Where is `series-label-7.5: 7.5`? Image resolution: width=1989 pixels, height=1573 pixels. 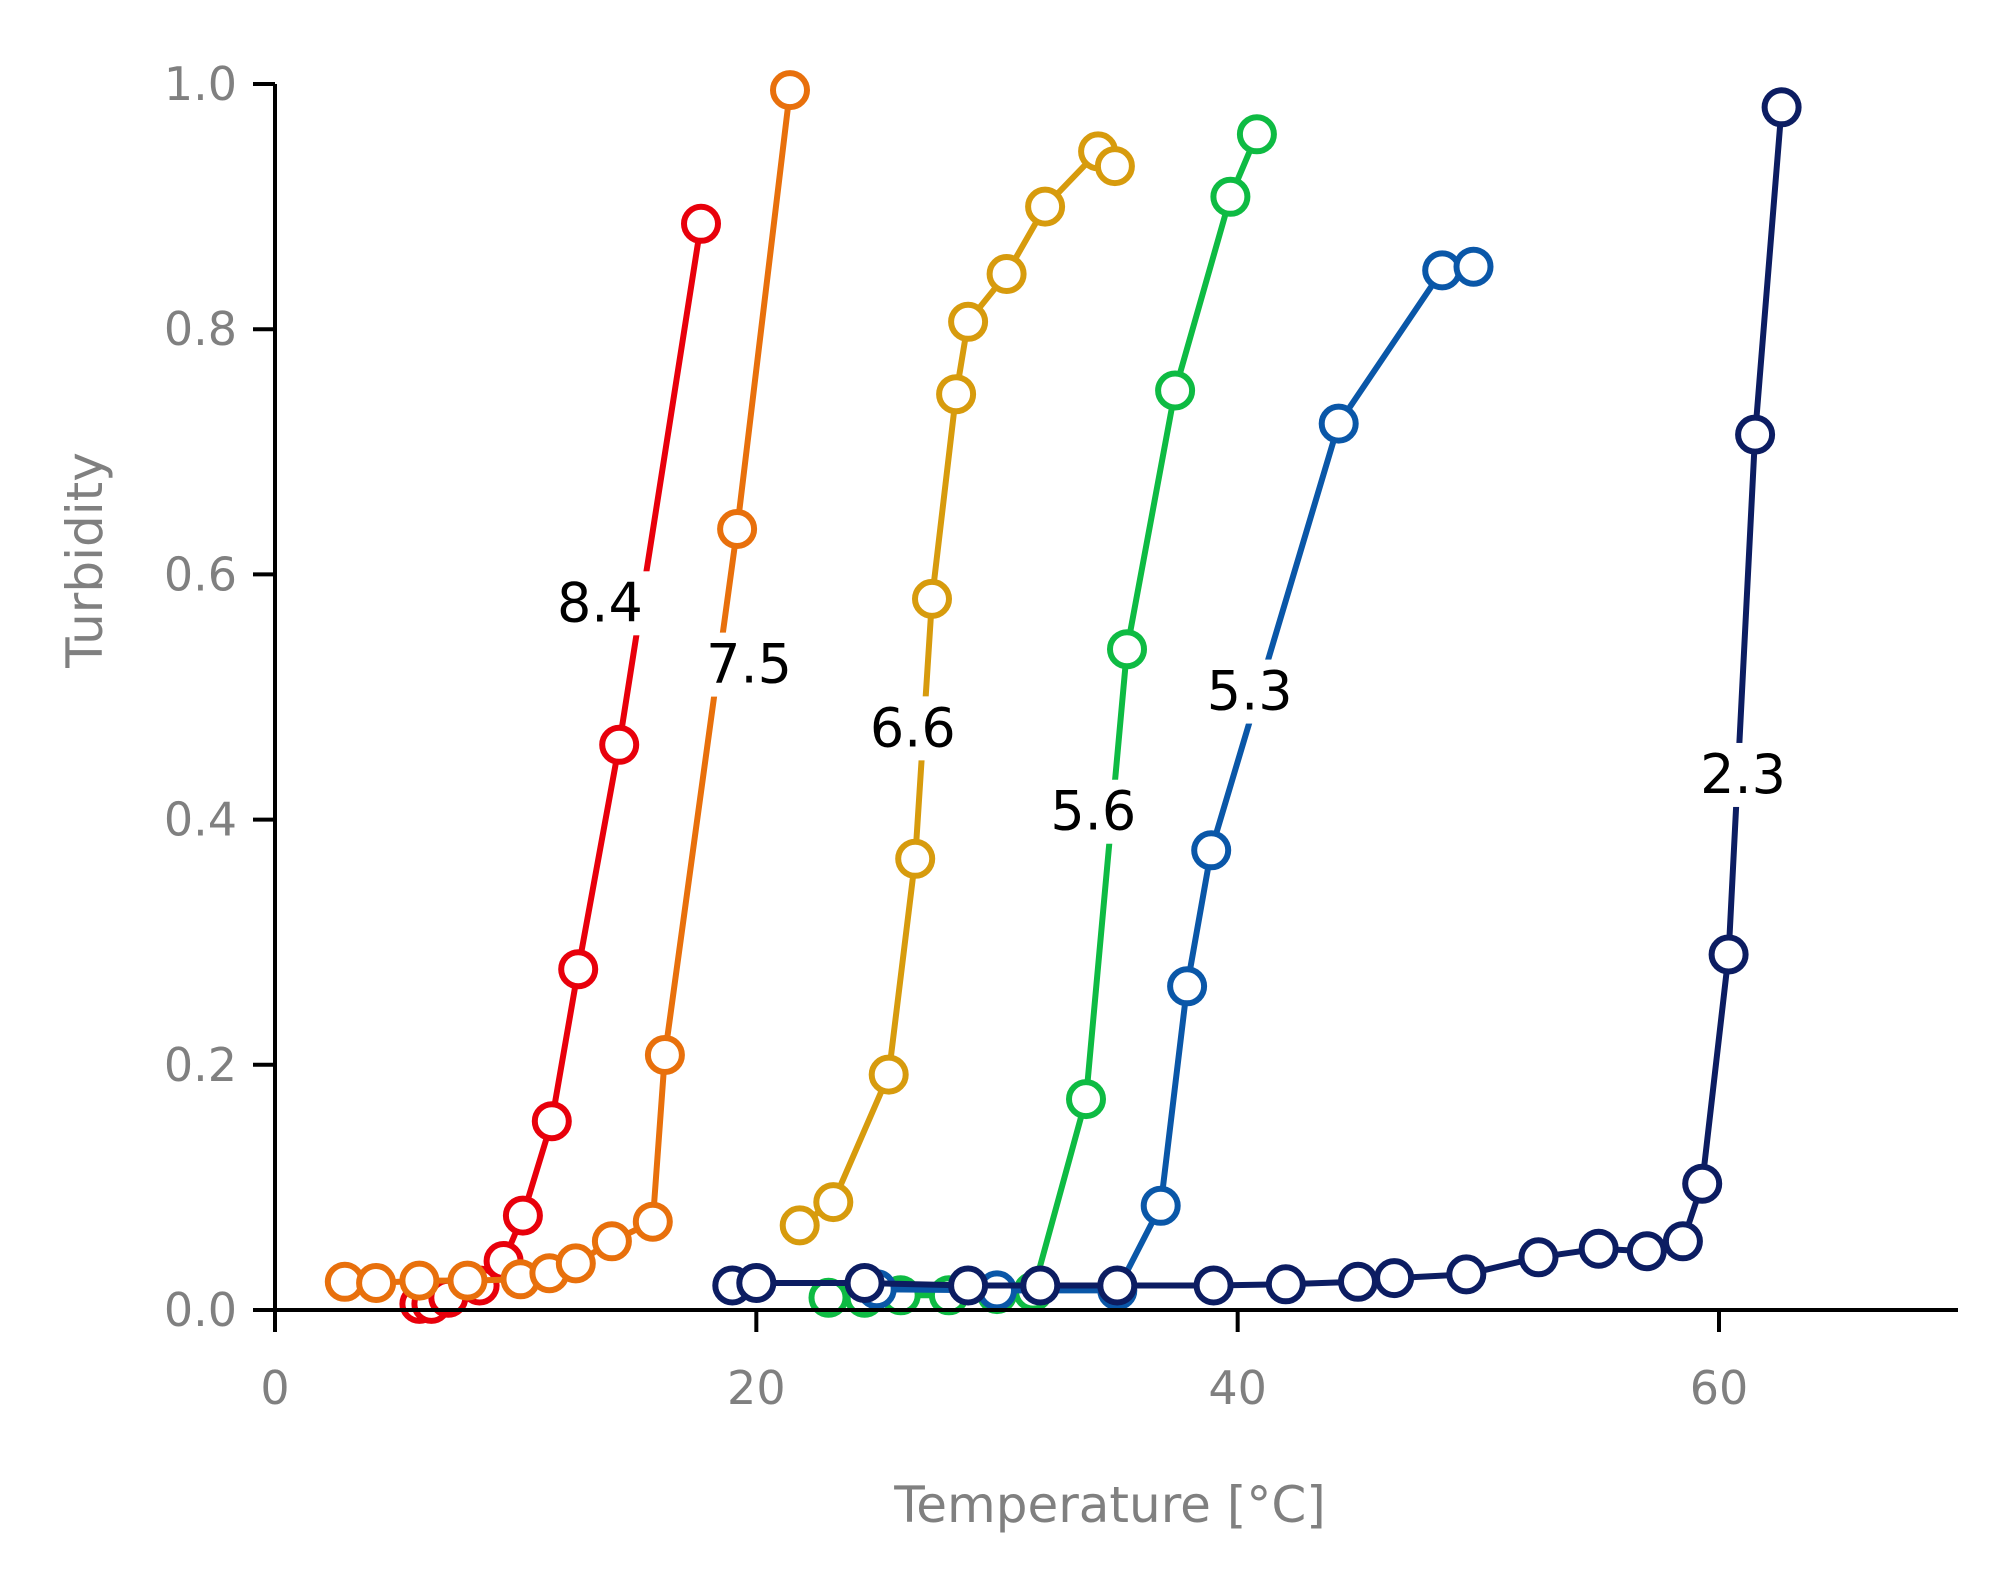 series-label-7.5: 7.5 is located at coordinates (749, 664).